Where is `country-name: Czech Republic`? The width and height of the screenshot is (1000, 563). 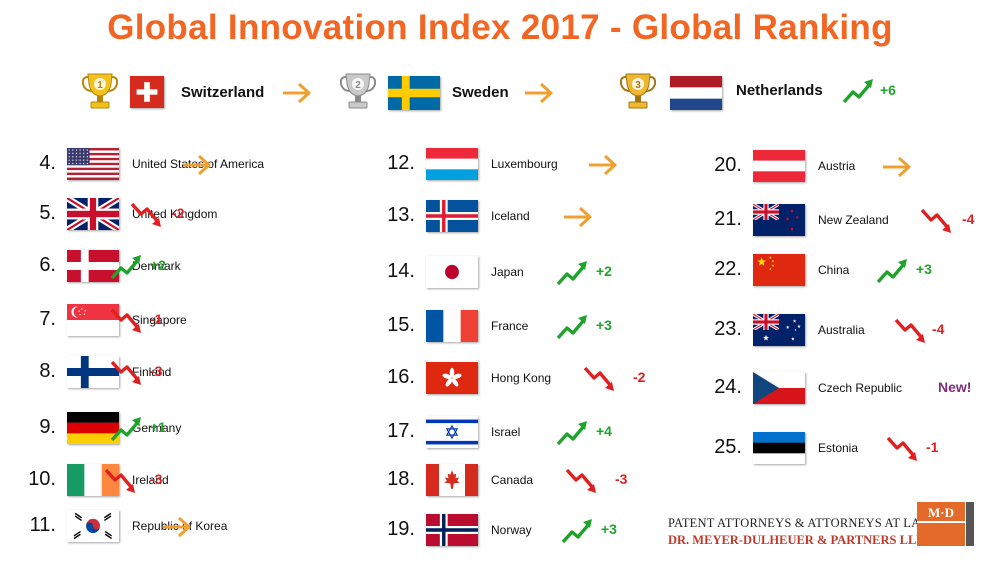 country-name: Czech Republic is located at coordinates (860, 388).